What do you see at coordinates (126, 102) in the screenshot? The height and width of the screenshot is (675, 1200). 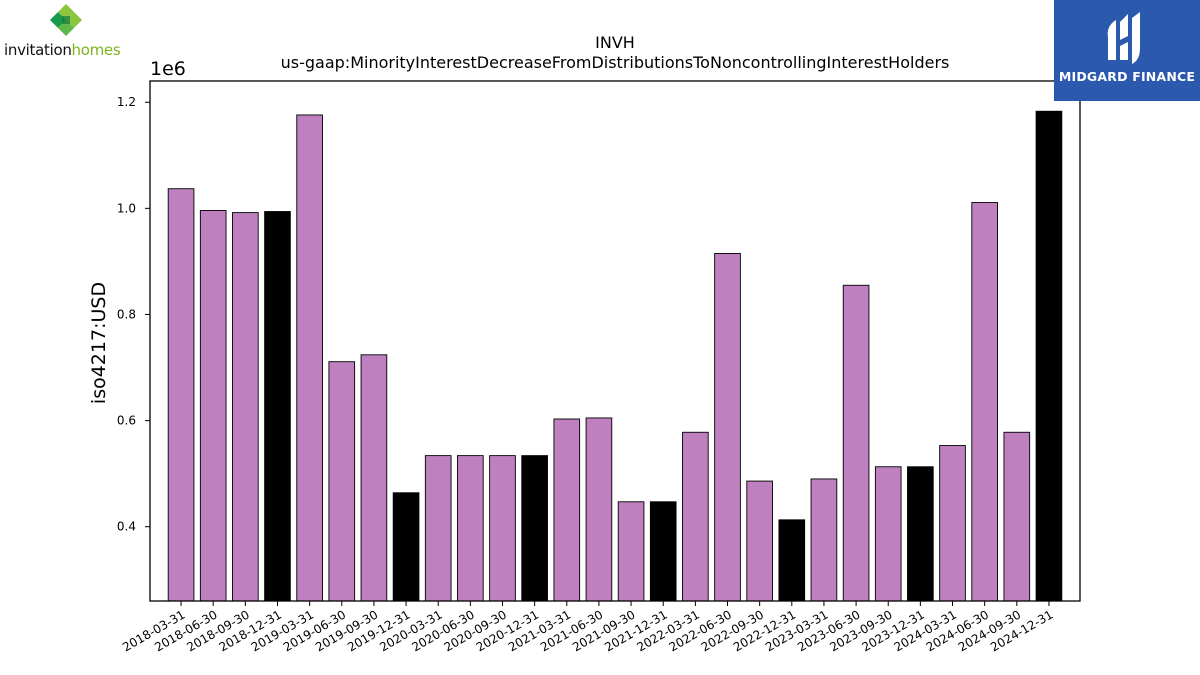 I see `y-tick-label: 1.2` at bounding box center [126, 102].